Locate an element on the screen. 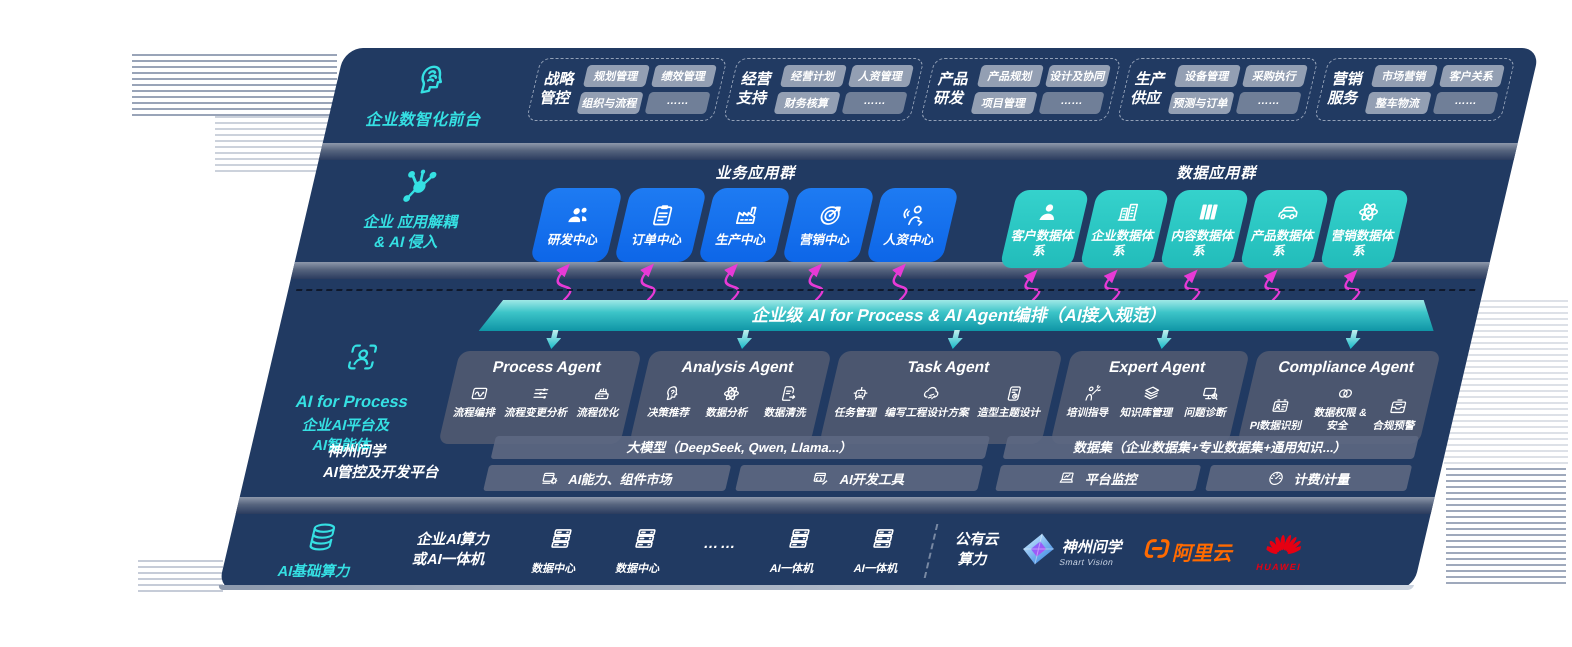  app-tile: 营销中心 is located at coordinates (828, 225).